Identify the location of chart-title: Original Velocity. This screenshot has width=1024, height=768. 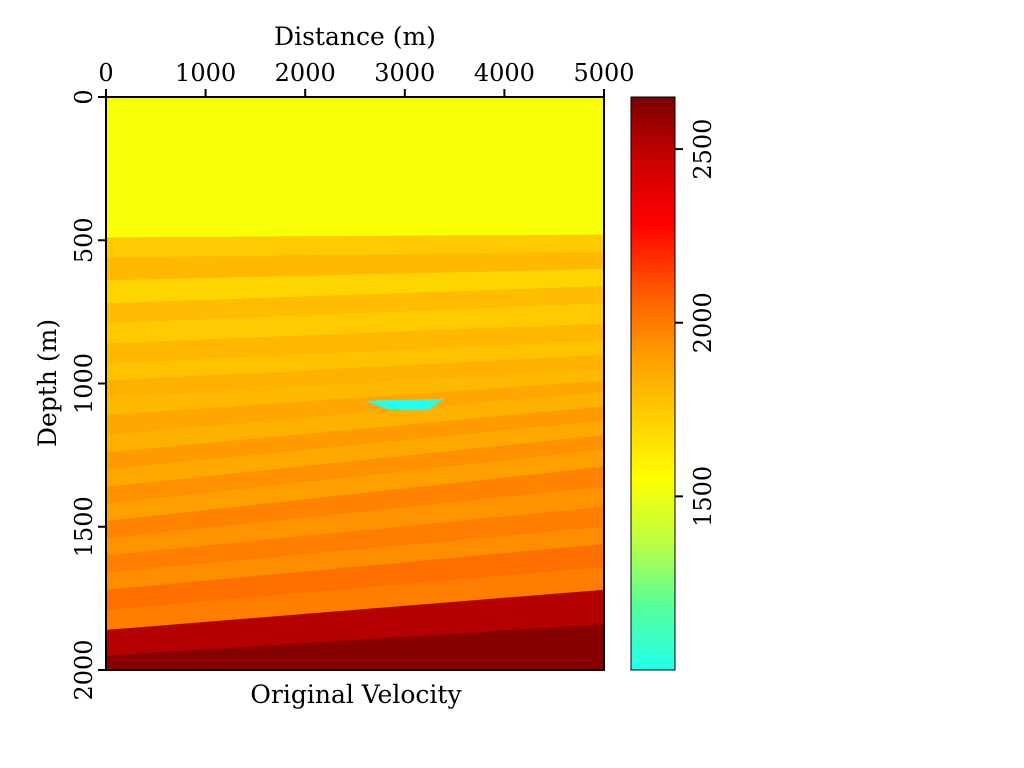
(356, 694).